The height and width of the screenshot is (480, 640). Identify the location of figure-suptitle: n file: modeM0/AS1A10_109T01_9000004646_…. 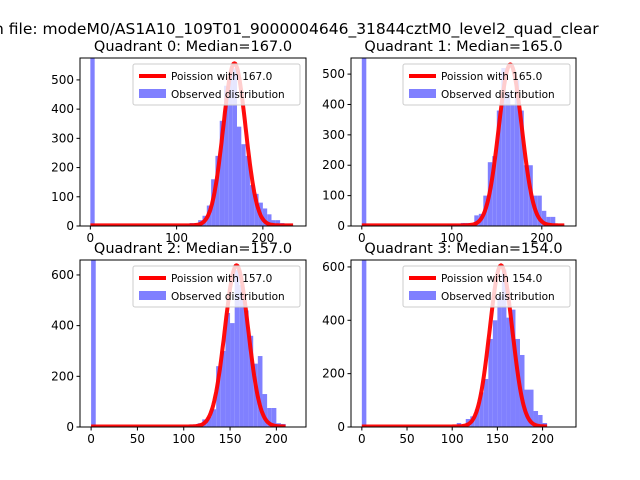
(299, 29).